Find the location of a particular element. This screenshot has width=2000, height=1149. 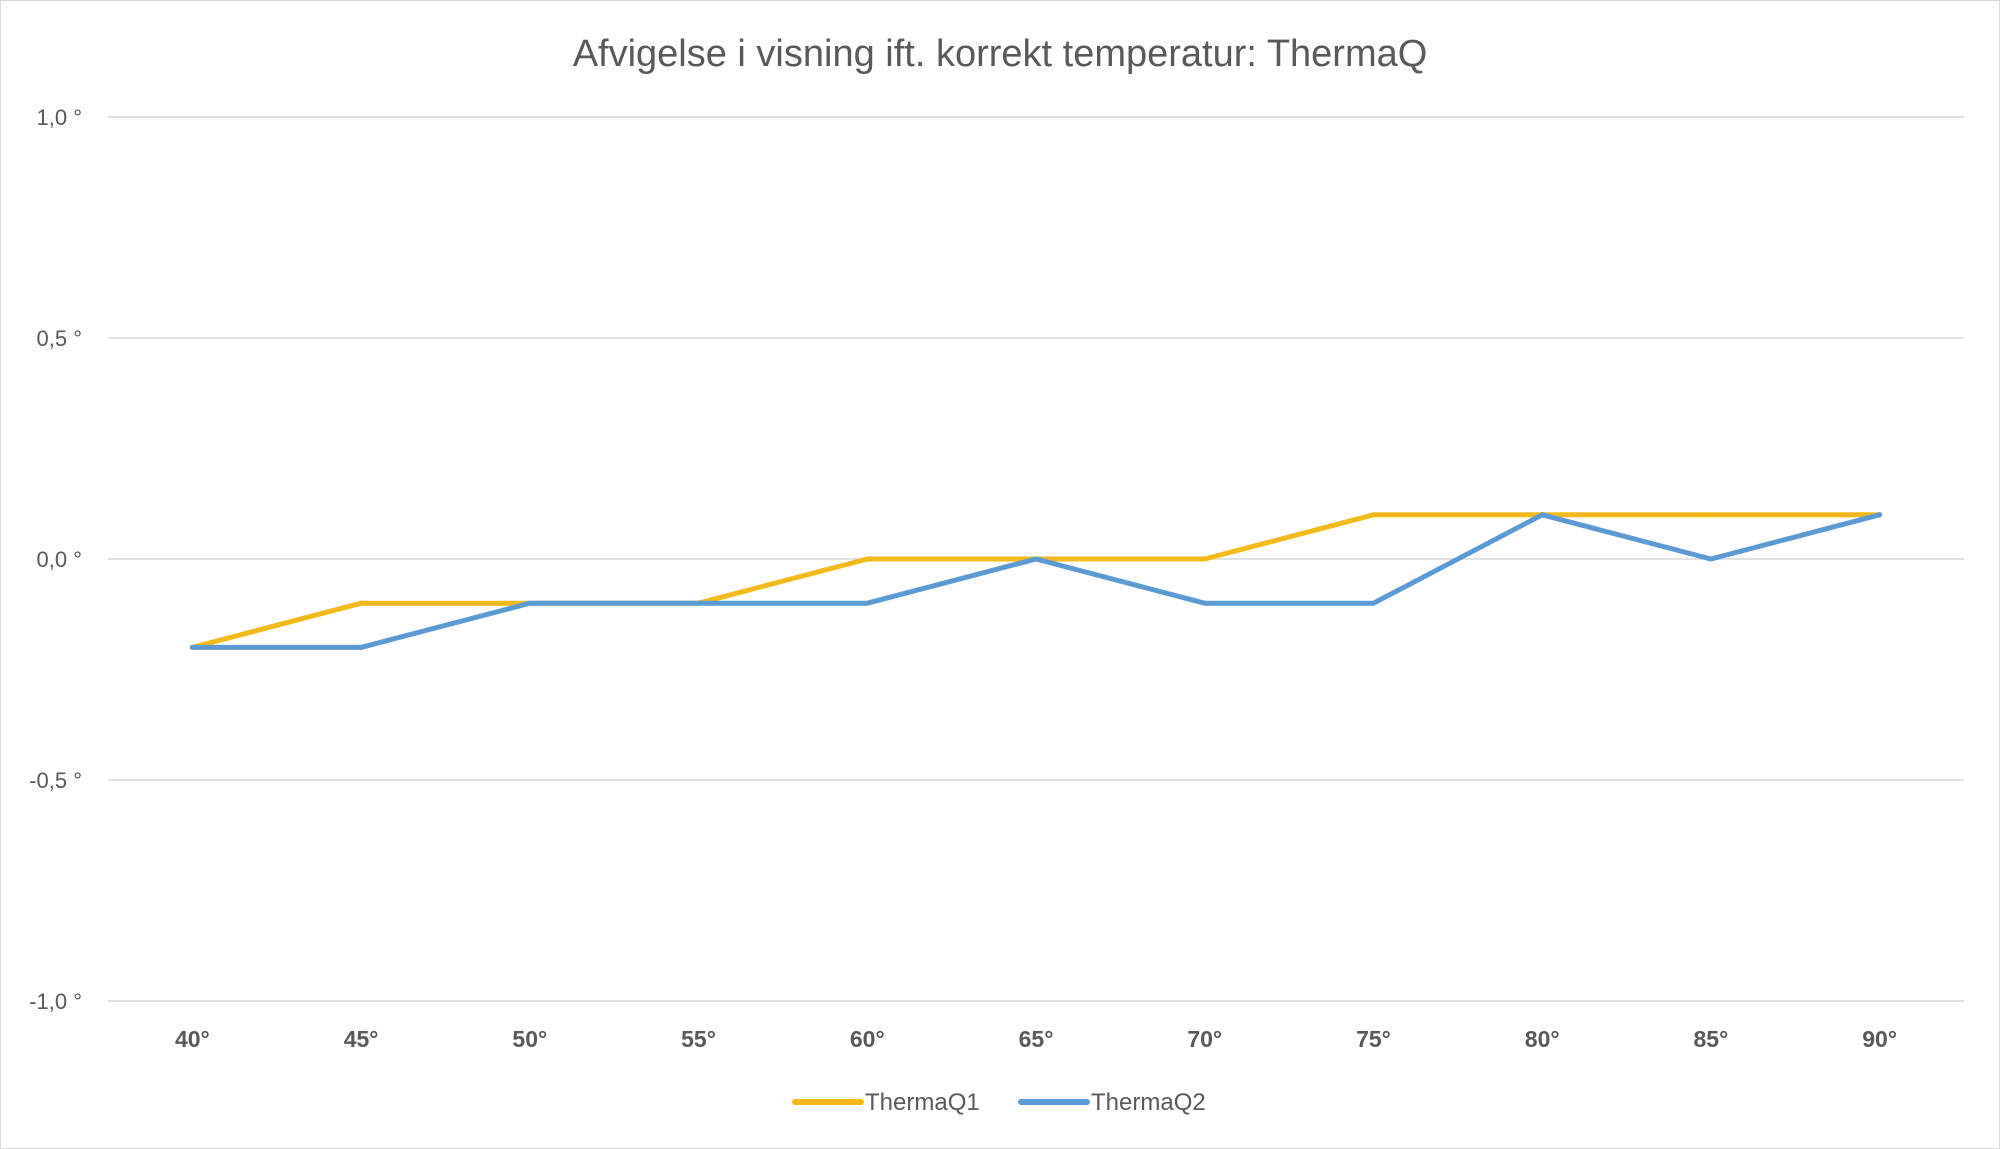

x-tick-label: 75° is located at coordinates (1373, 1039).